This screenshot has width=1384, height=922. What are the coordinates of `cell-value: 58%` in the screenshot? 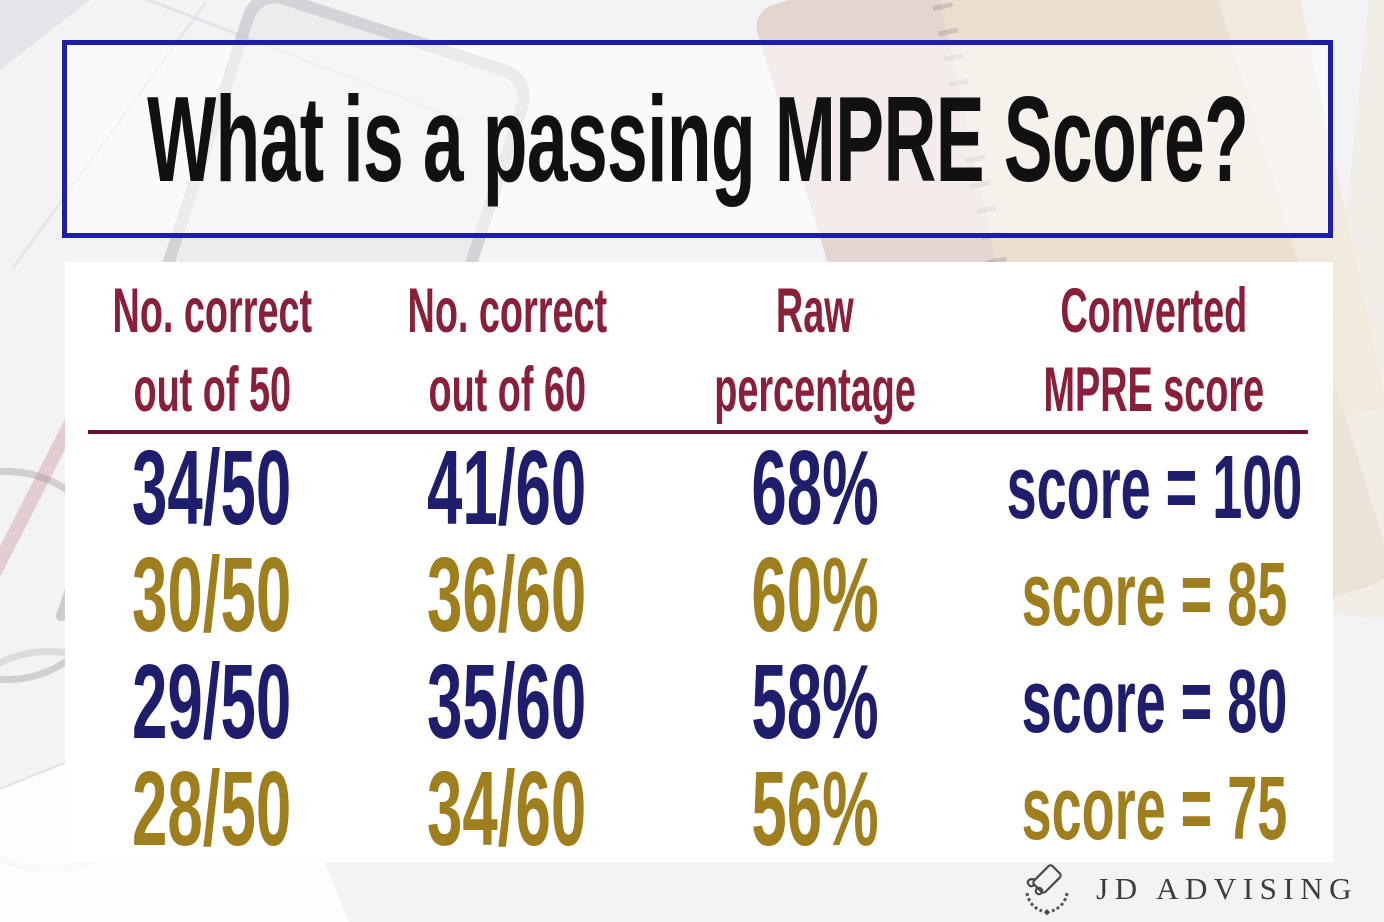 It's located at (815, 701).